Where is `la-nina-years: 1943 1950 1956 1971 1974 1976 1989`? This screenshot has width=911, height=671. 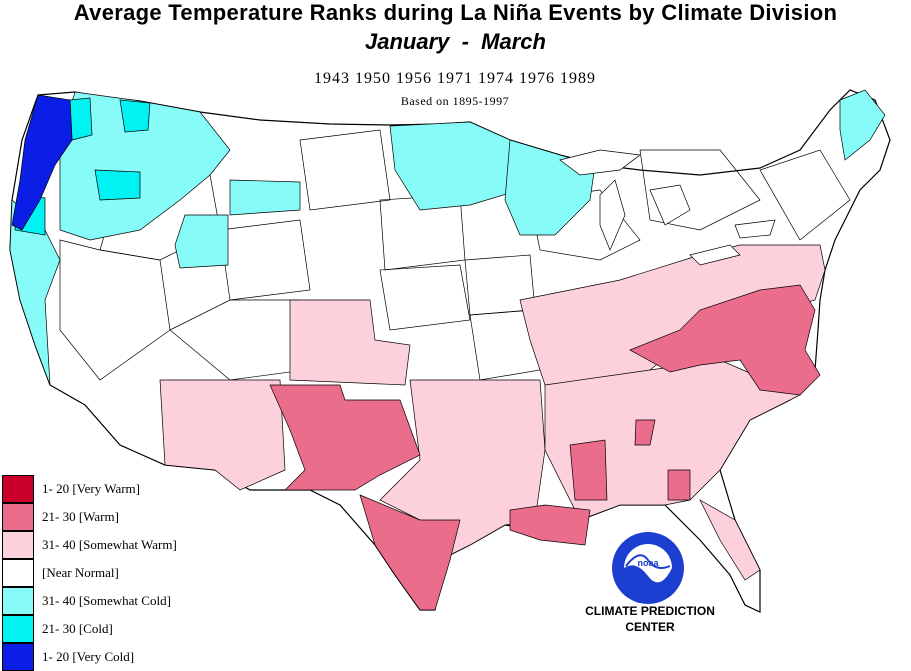 la-nina-years: 1943 1950 1956 1971 1974 1976 1989 is located at coordinates (455, 78).